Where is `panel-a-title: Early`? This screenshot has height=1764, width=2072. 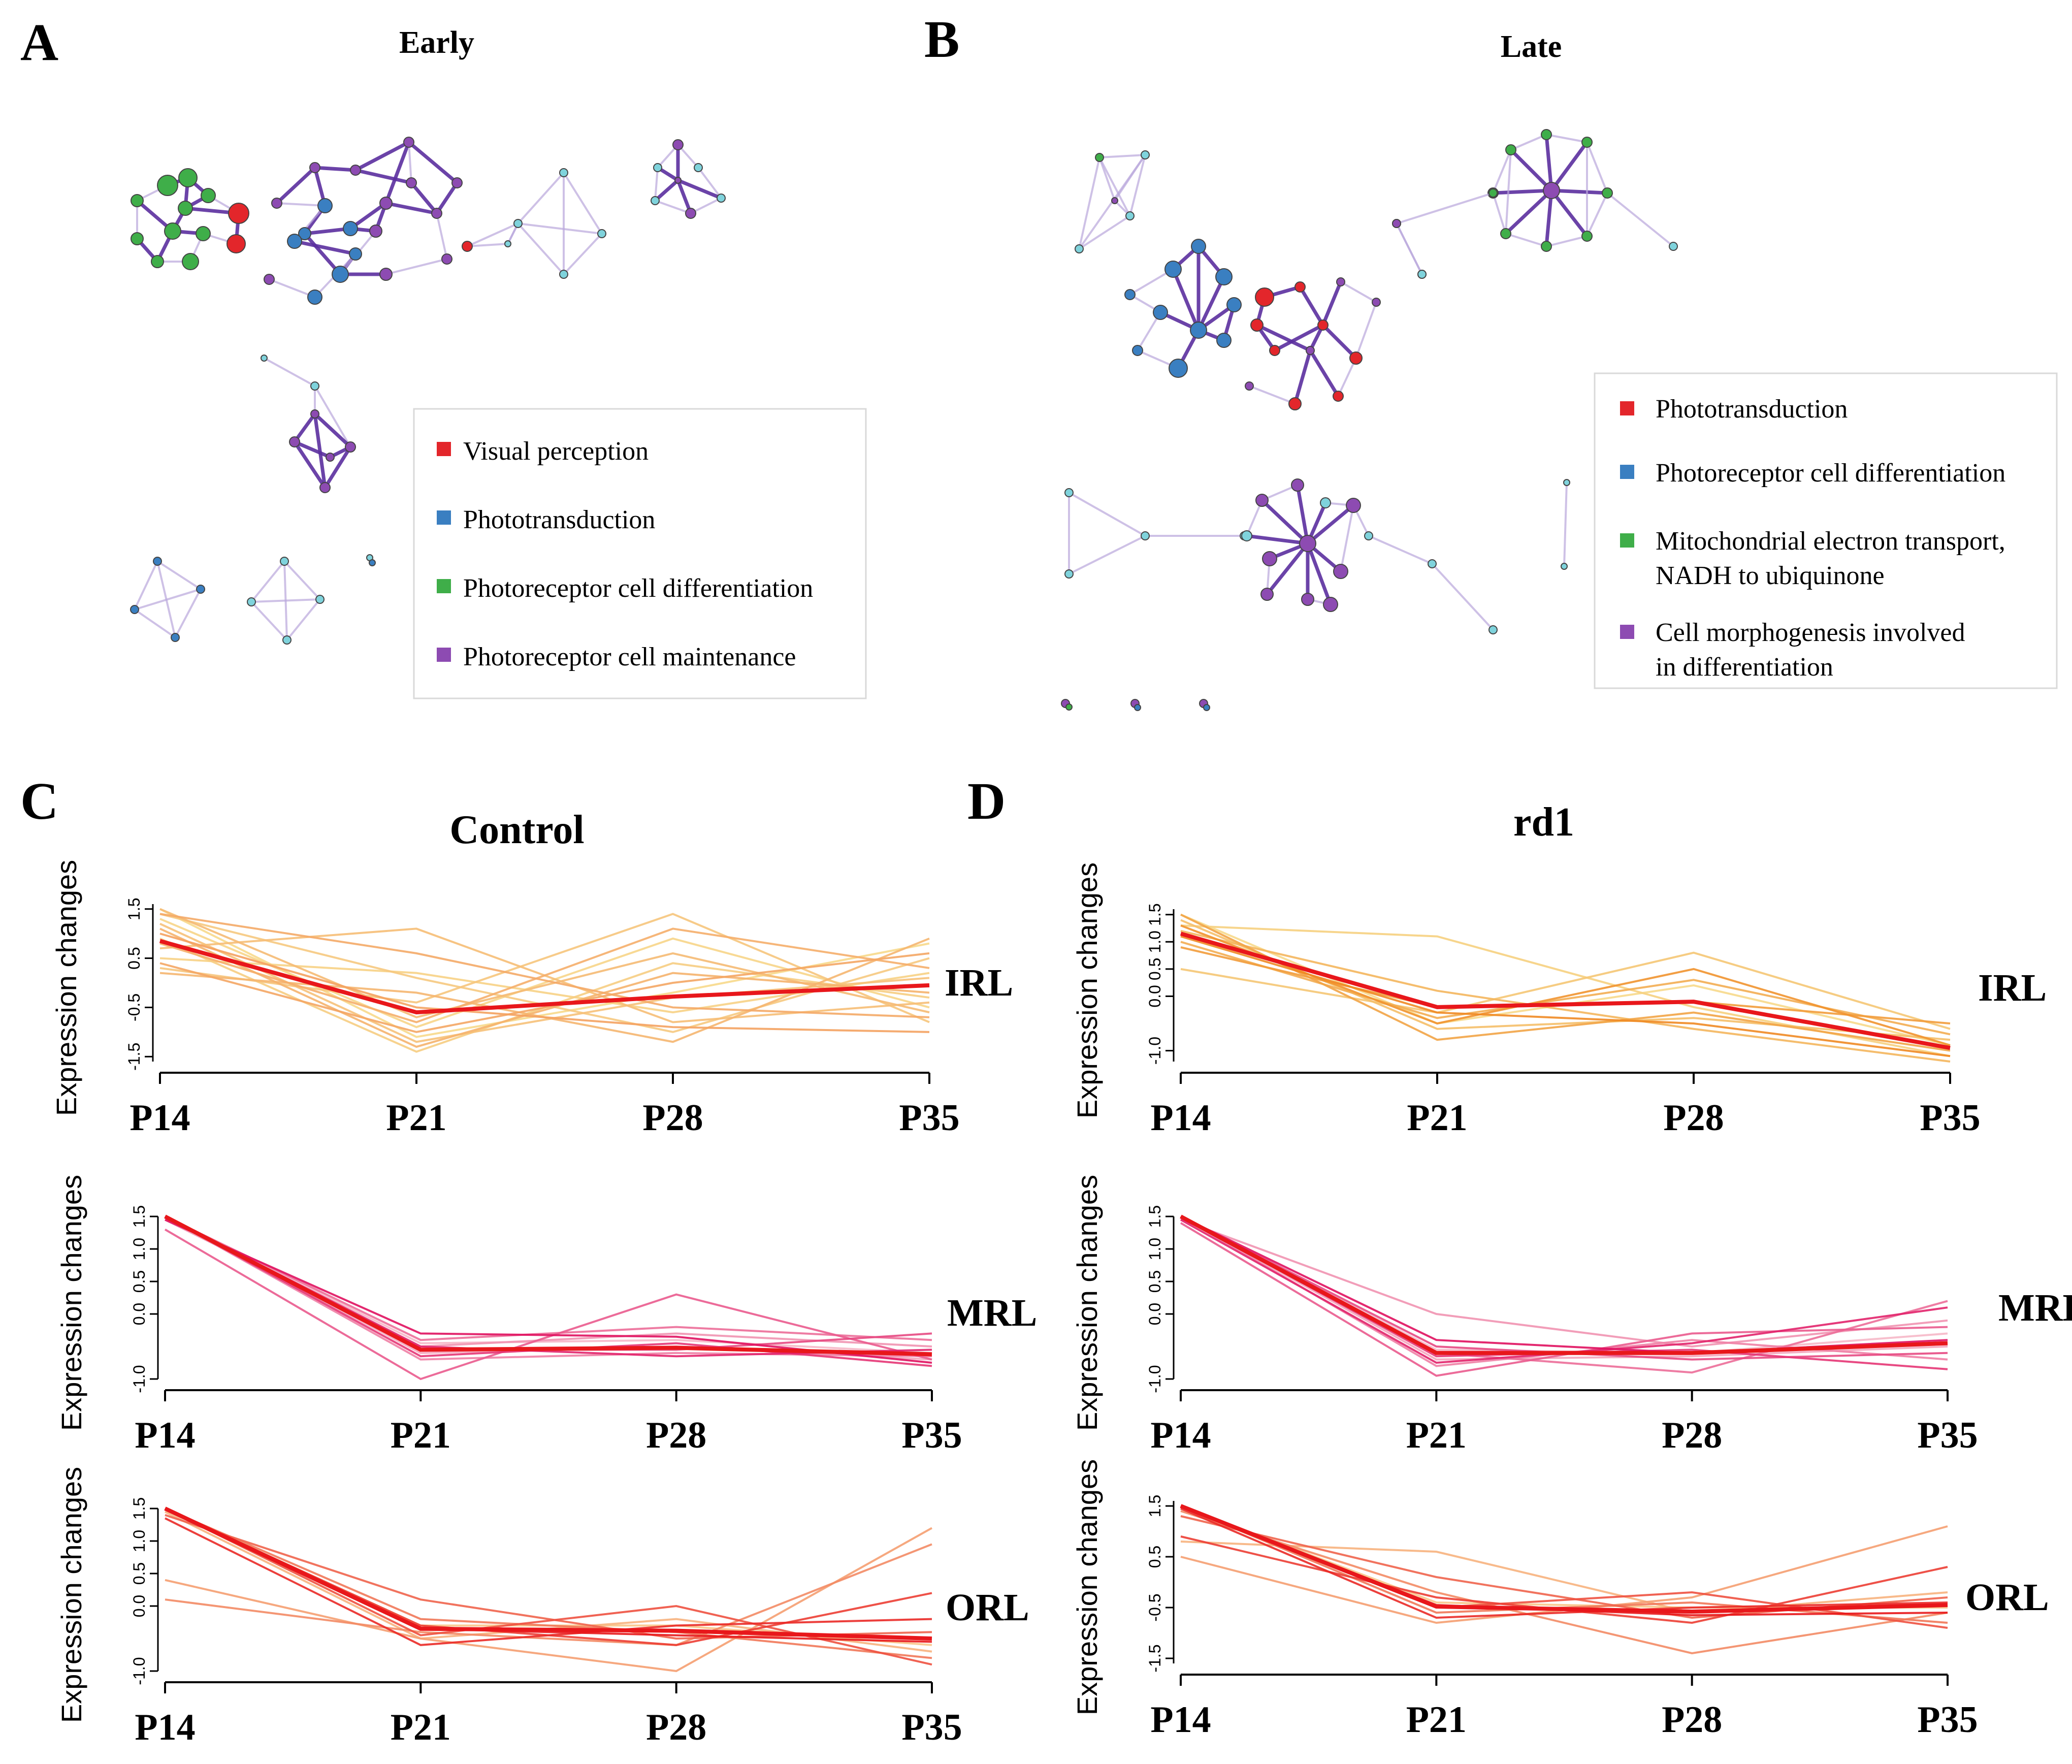
panel-a-title: Early is located at coordinates (436, 42).